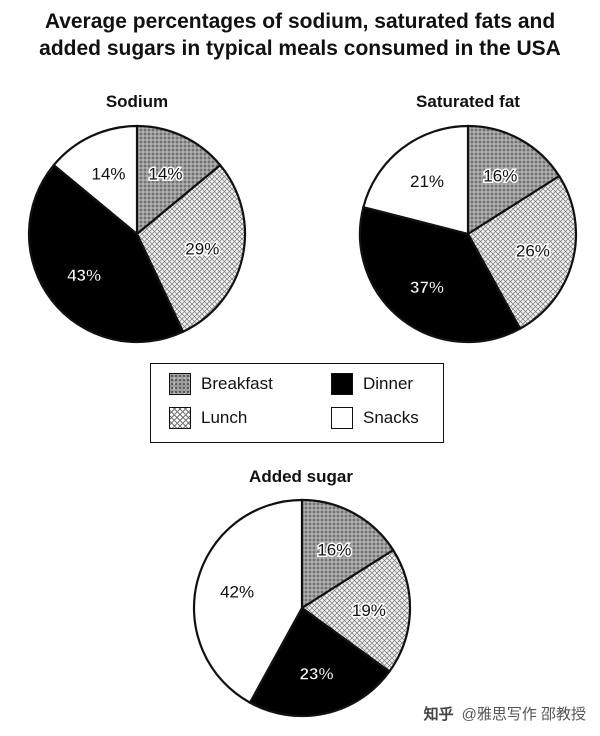  I want to click on saturated-fat-slice-snacks, so click(416, 180).